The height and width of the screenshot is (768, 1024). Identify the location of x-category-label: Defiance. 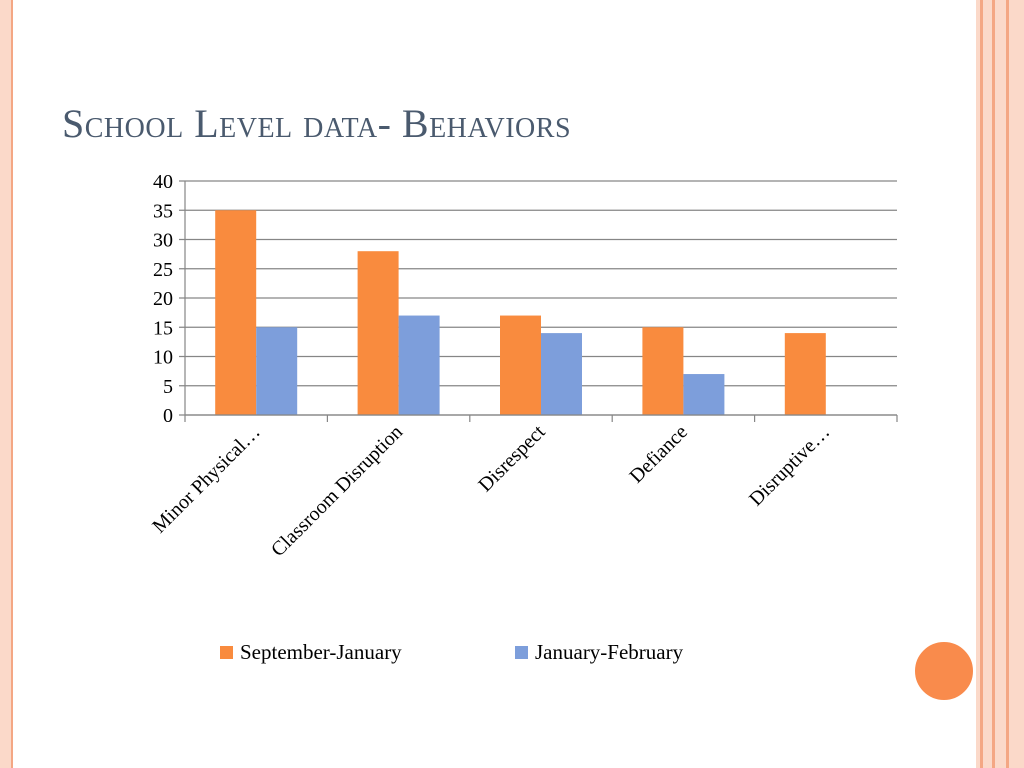
(658, 454).